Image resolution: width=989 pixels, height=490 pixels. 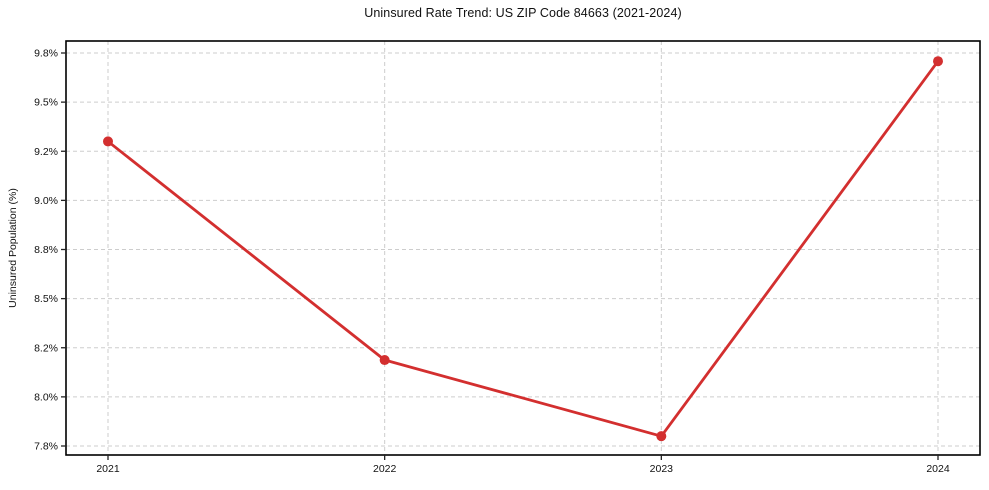 I want to click on y-tick-label: 8.2%, so click(x=46, y=348).